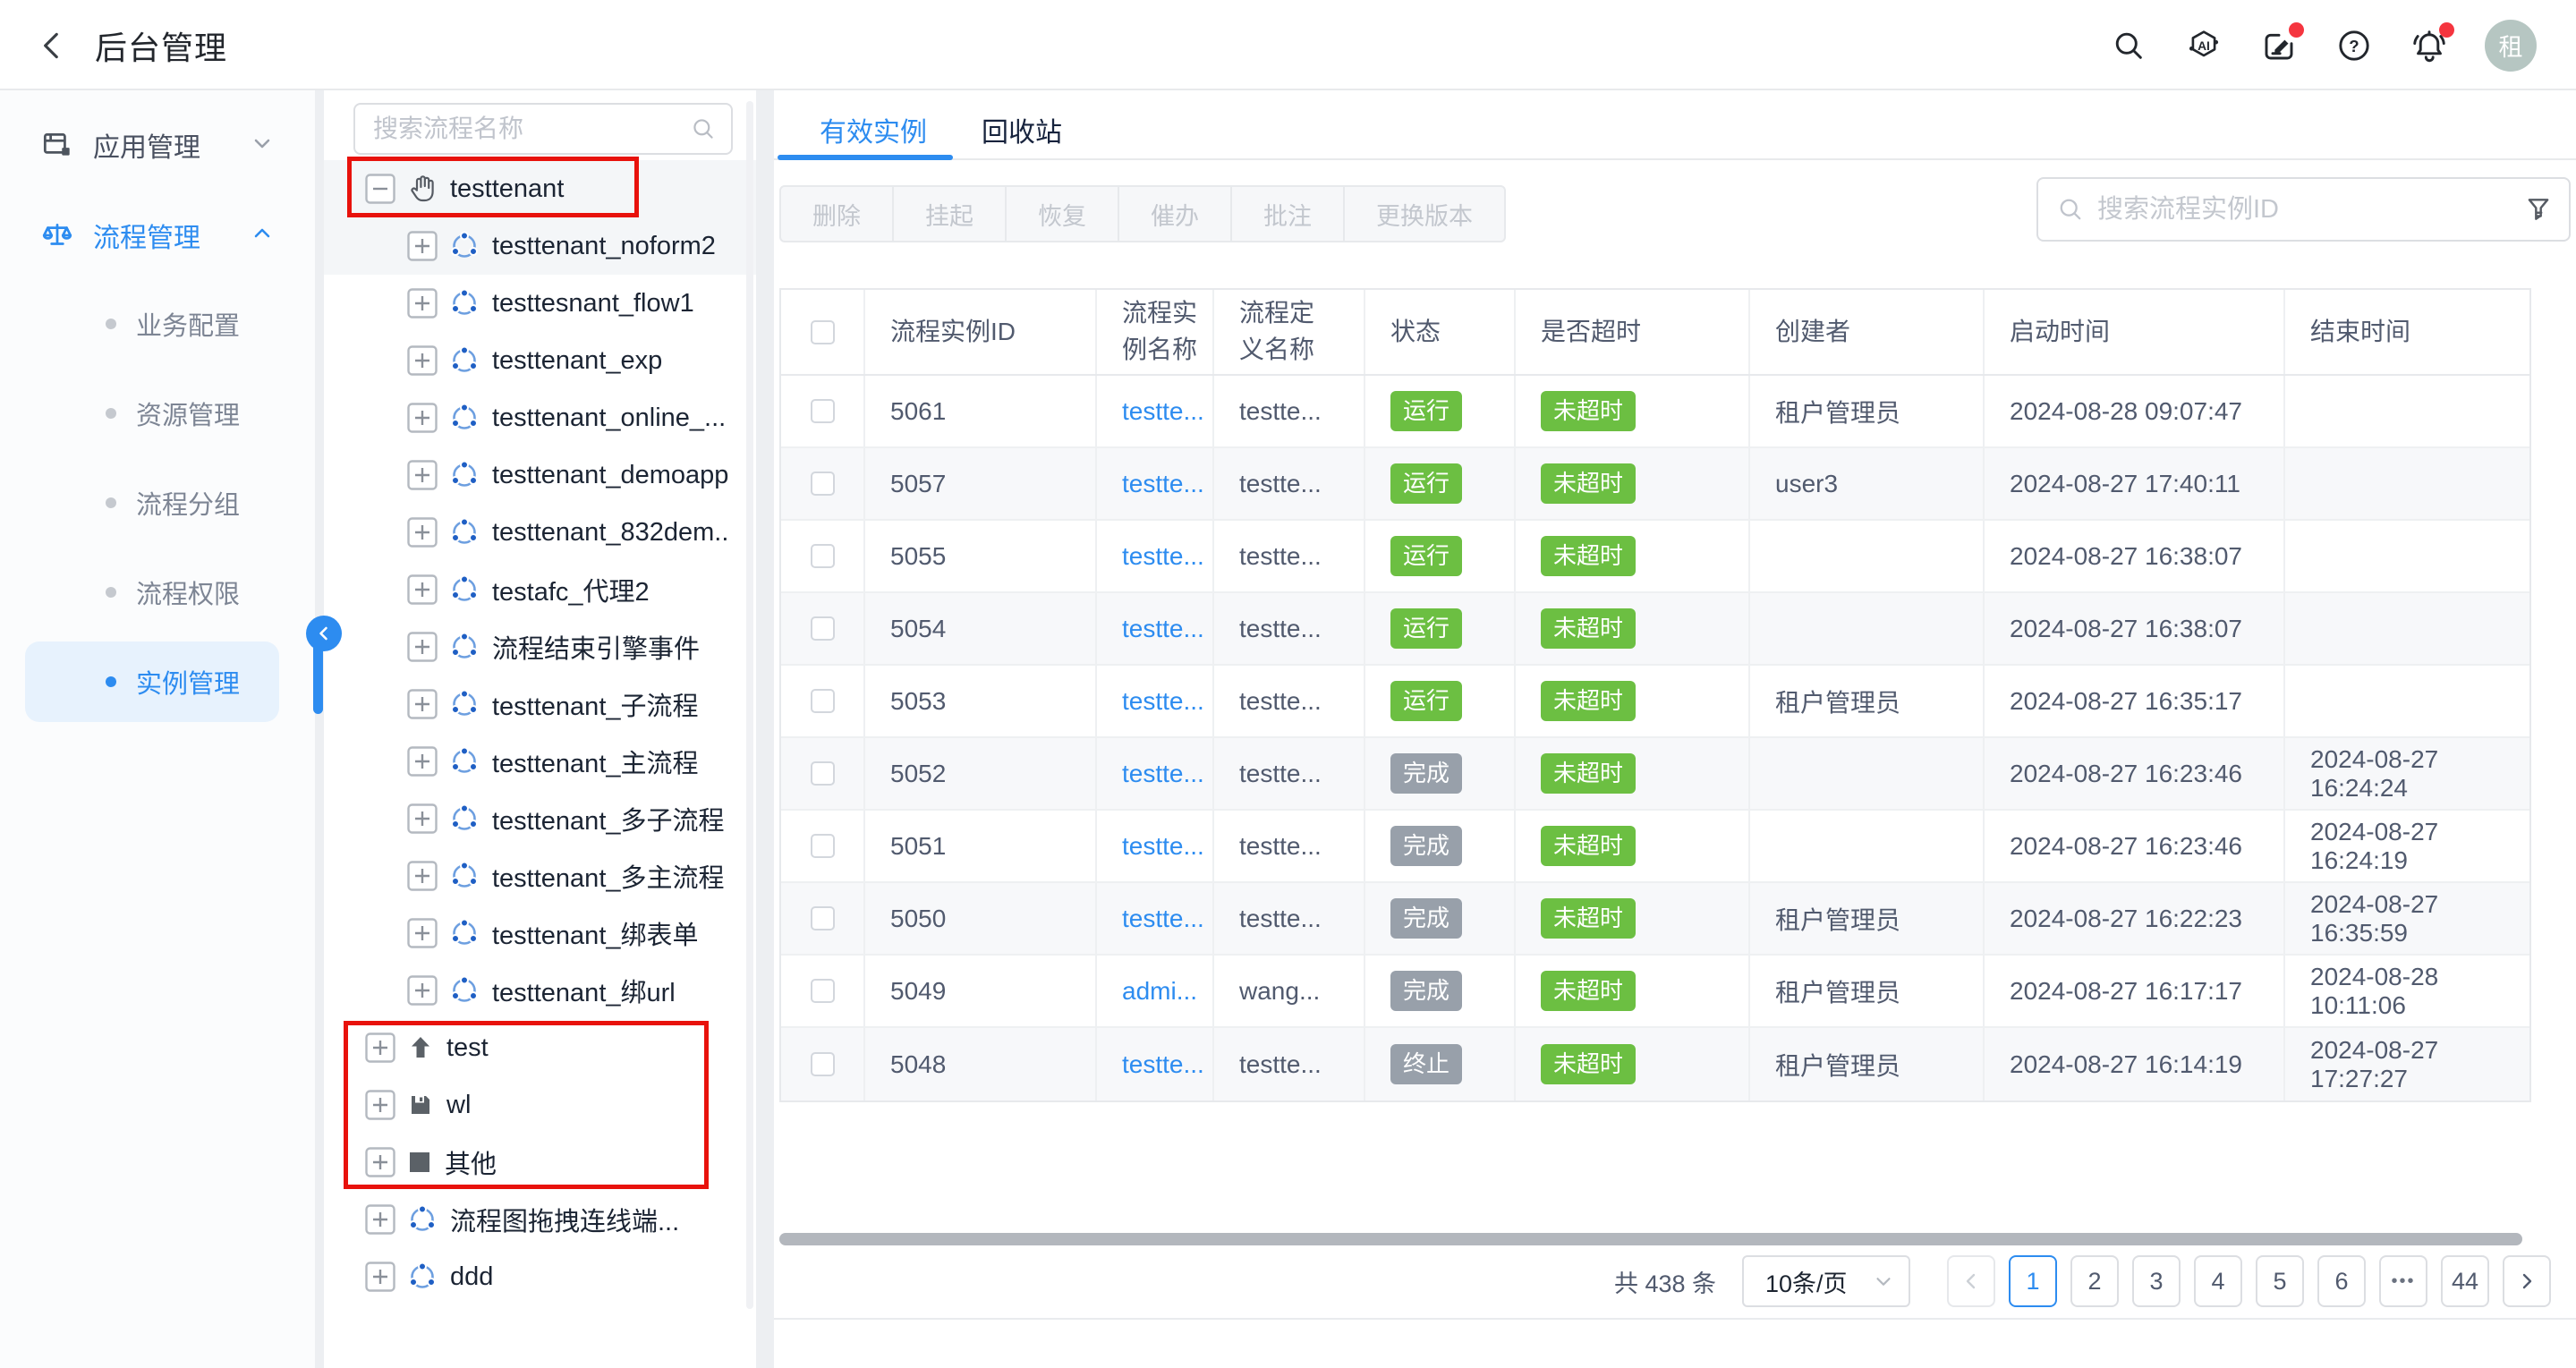 This screenshot has width=2576, height=1368. I want to click on resume-button: 恢复, so click(1063, 214).